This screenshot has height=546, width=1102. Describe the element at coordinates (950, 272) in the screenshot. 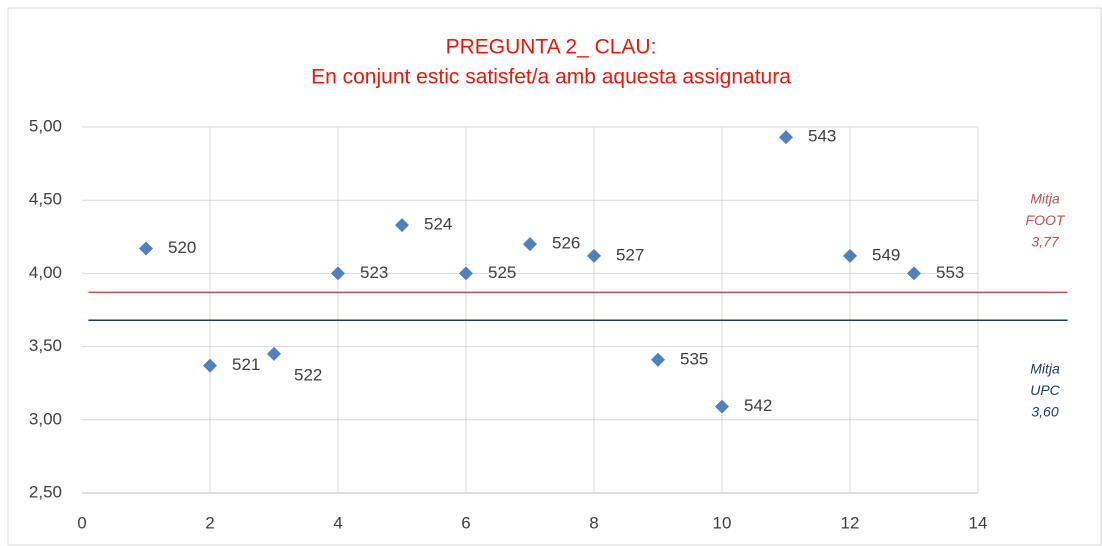

I see `point-label: 553` at that location.